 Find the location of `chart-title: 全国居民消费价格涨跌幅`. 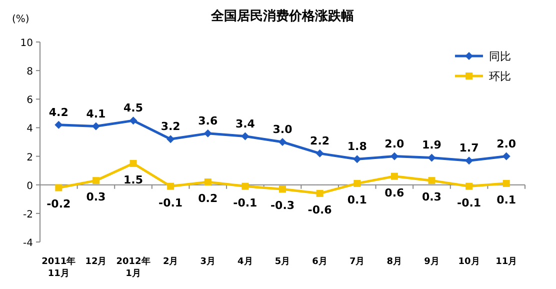

chart-title: 全国居民消费价格涨跌幅 is located at coordinates (282, 16).